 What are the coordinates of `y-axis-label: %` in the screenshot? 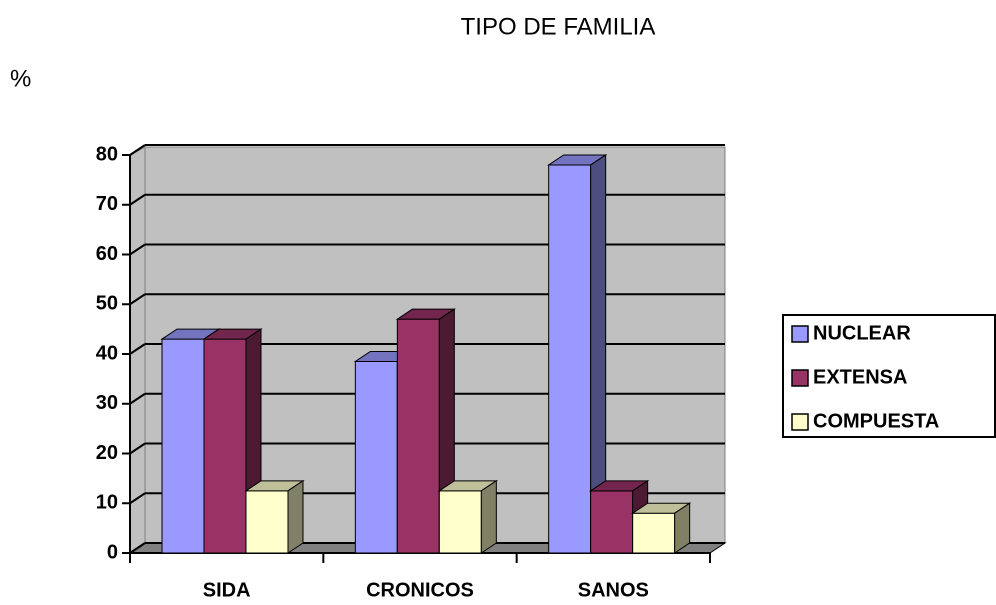 It's located at (20, 78).